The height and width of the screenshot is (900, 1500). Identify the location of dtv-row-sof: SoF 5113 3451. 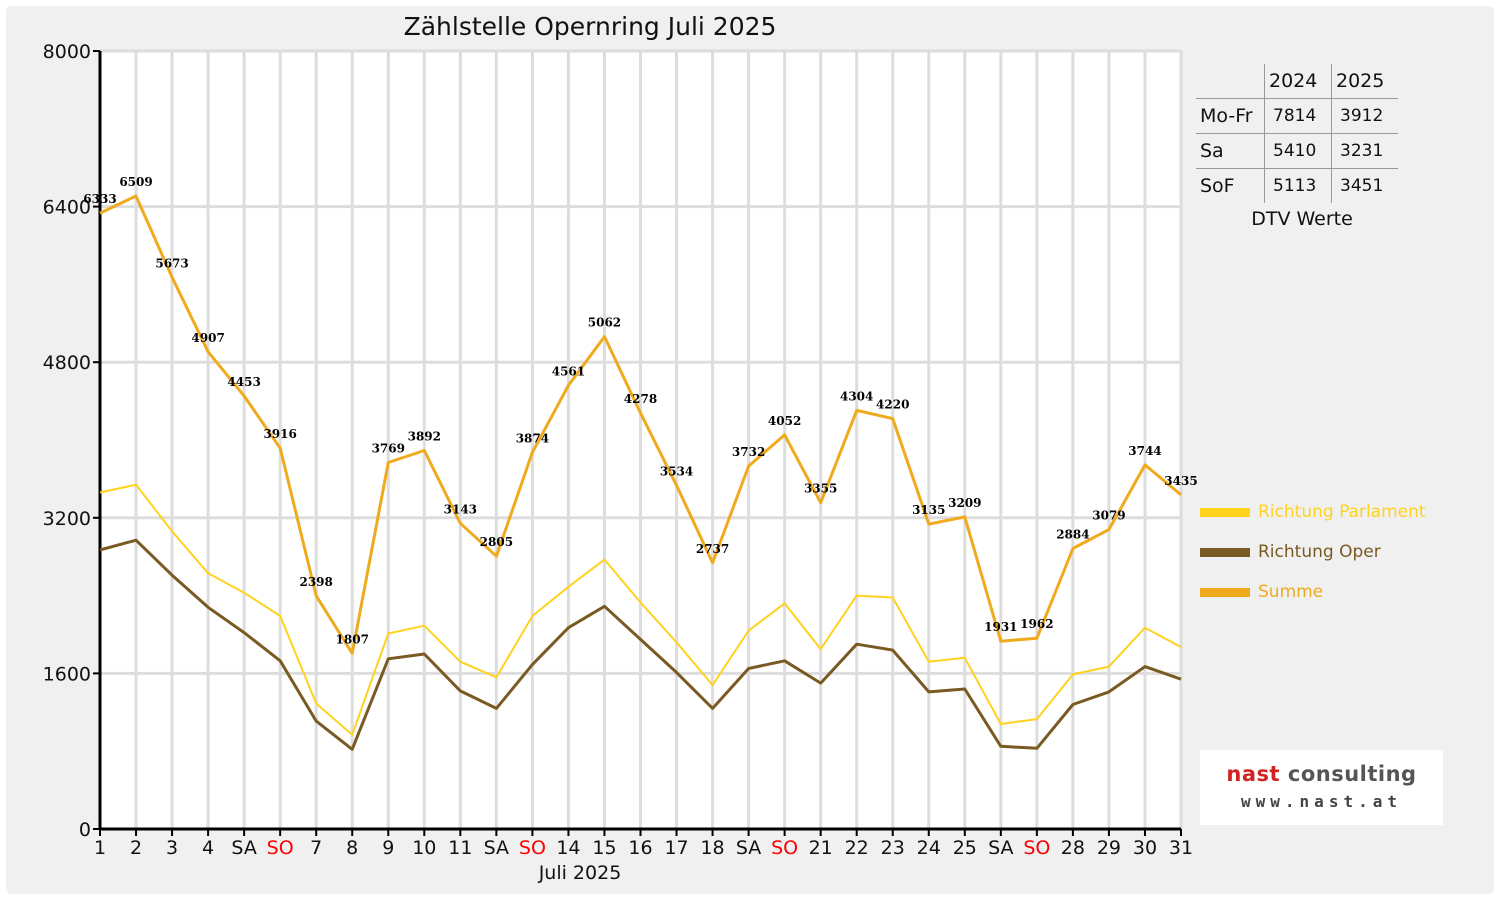
(1297, 185).